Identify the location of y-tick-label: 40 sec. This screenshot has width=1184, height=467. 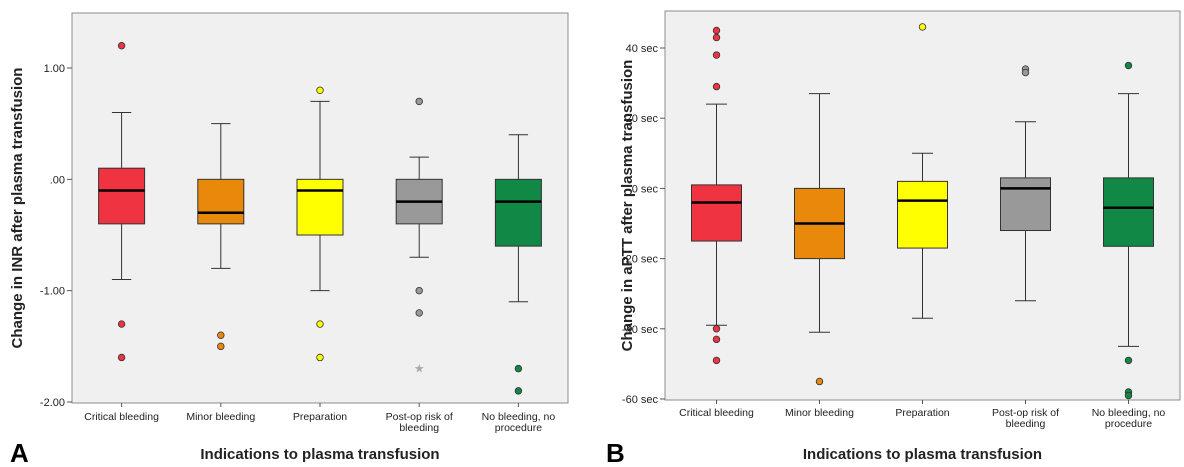
(642, 49).